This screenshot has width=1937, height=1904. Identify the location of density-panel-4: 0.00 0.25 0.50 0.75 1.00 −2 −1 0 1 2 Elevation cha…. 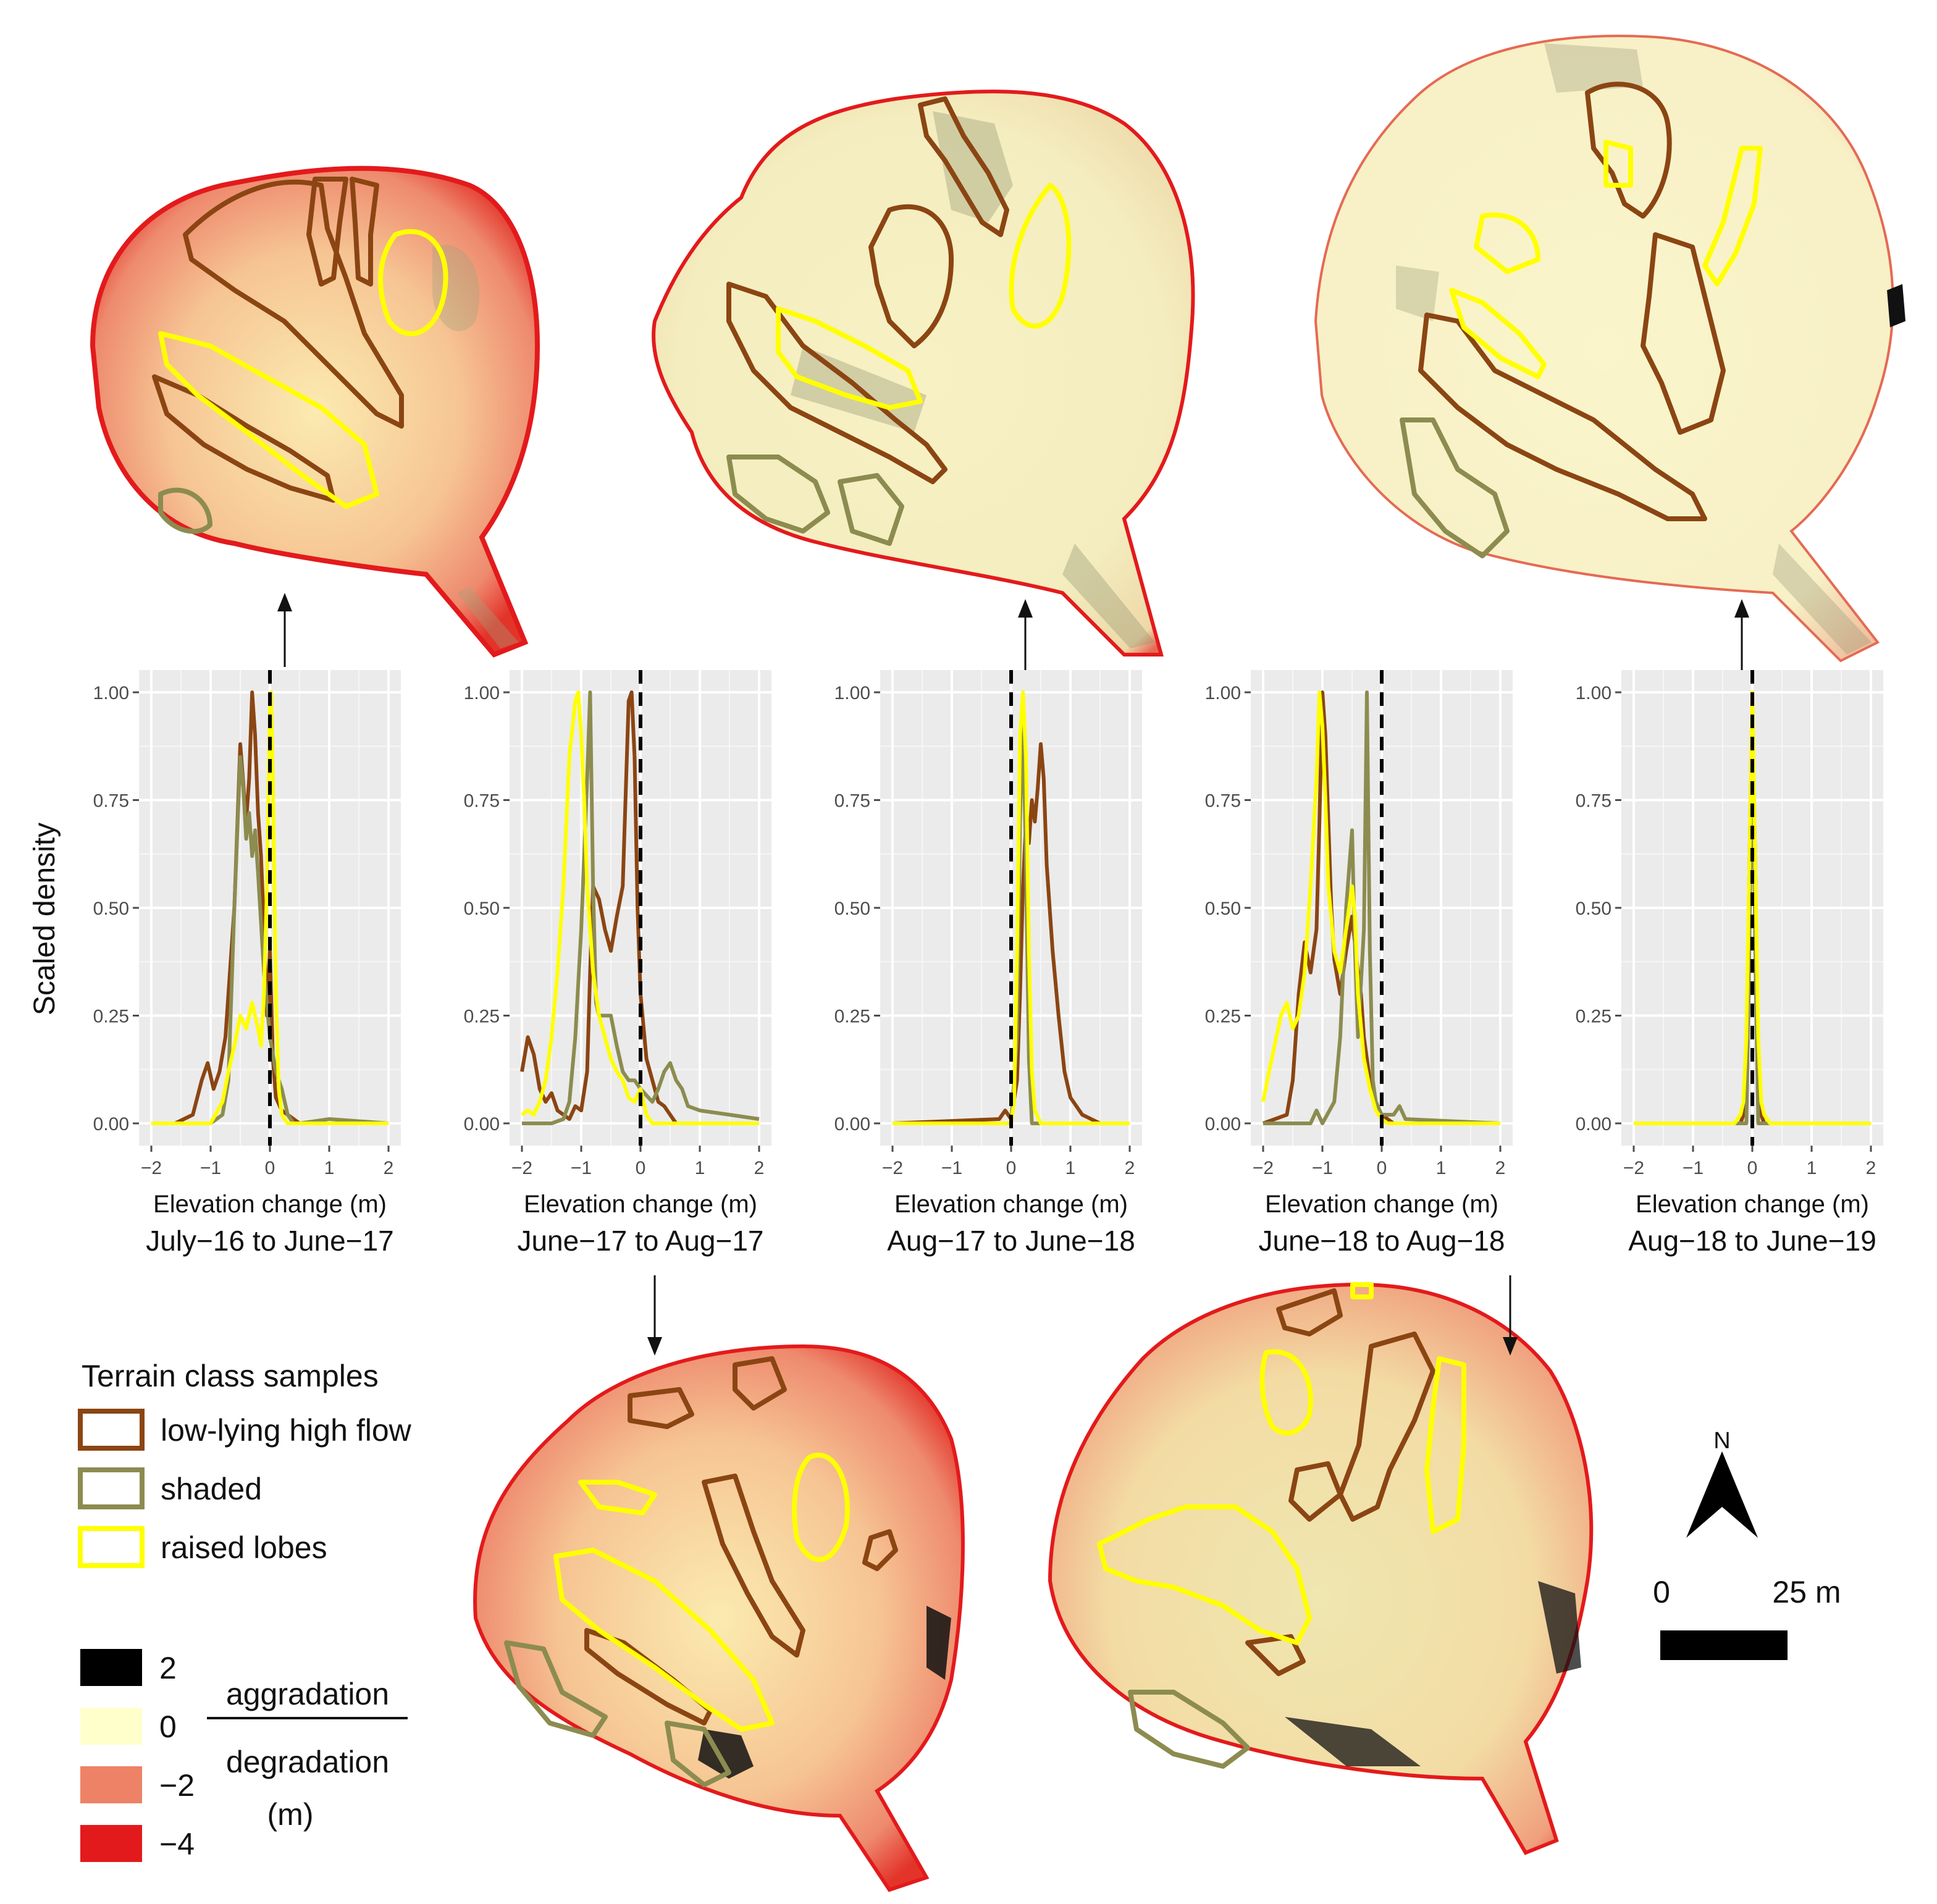
(1359, 963).